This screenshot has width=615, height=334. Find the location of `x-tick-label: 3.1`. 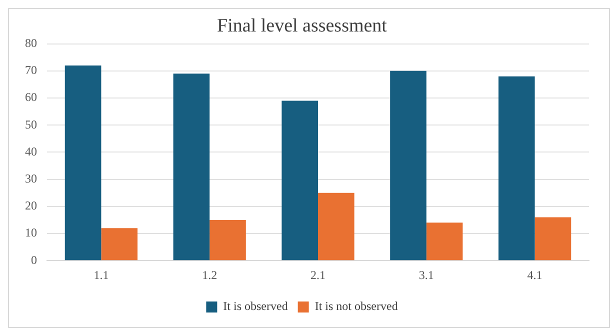

x-tick-label: 3.1 is located at coordinates (426, 275).